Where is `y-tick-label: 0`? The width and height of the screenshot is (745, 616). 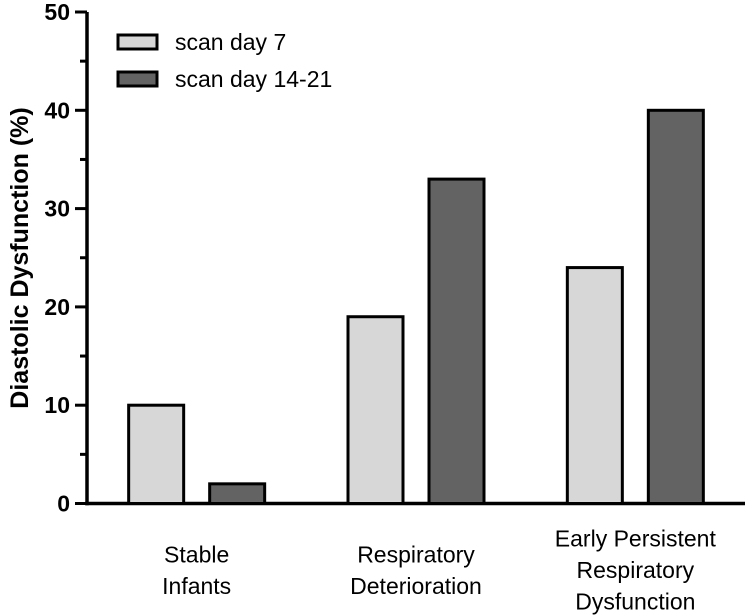 y-tick-label: 0 is located at coordinates (63, 504).